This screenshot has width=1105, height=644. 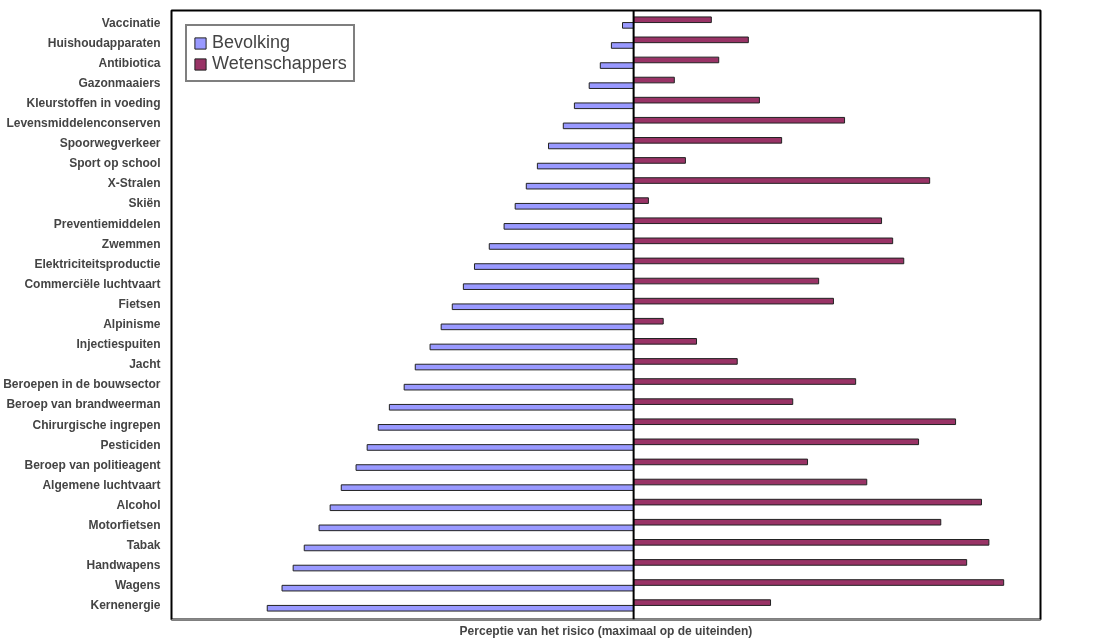 I want to click on legend-label: Wetenschappers, so click(x=279, y=63).